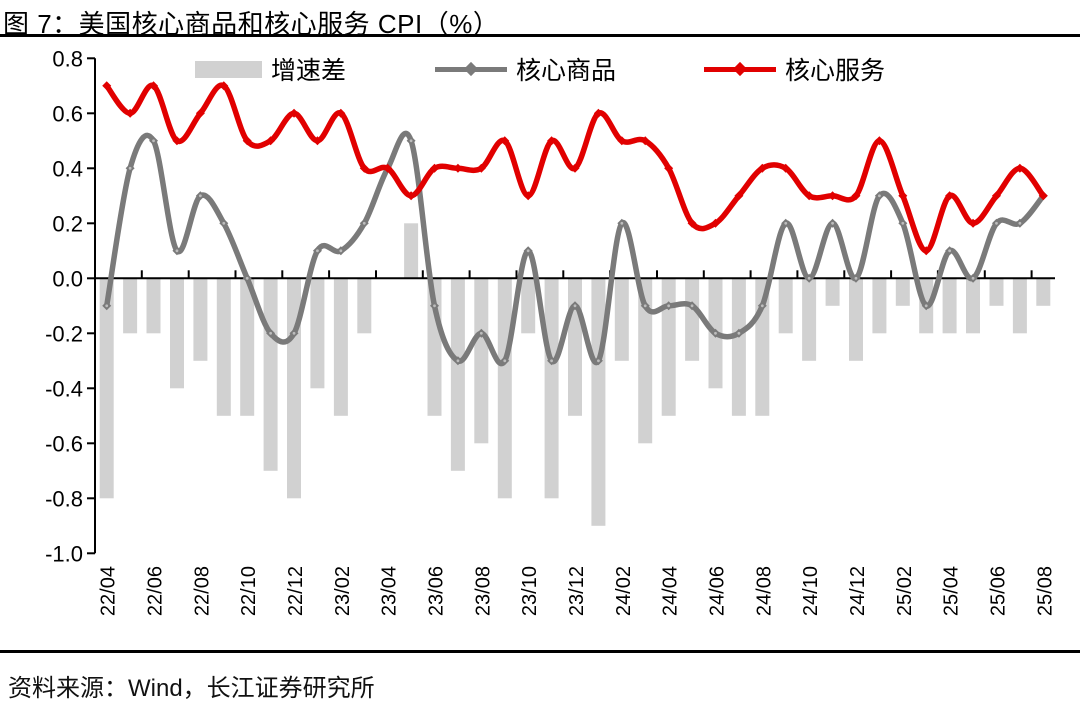  What do you see at coordinates (64, 553) in the screenshot?
I see `y-tick-label: -1.0` at bounding box center [64, 553].